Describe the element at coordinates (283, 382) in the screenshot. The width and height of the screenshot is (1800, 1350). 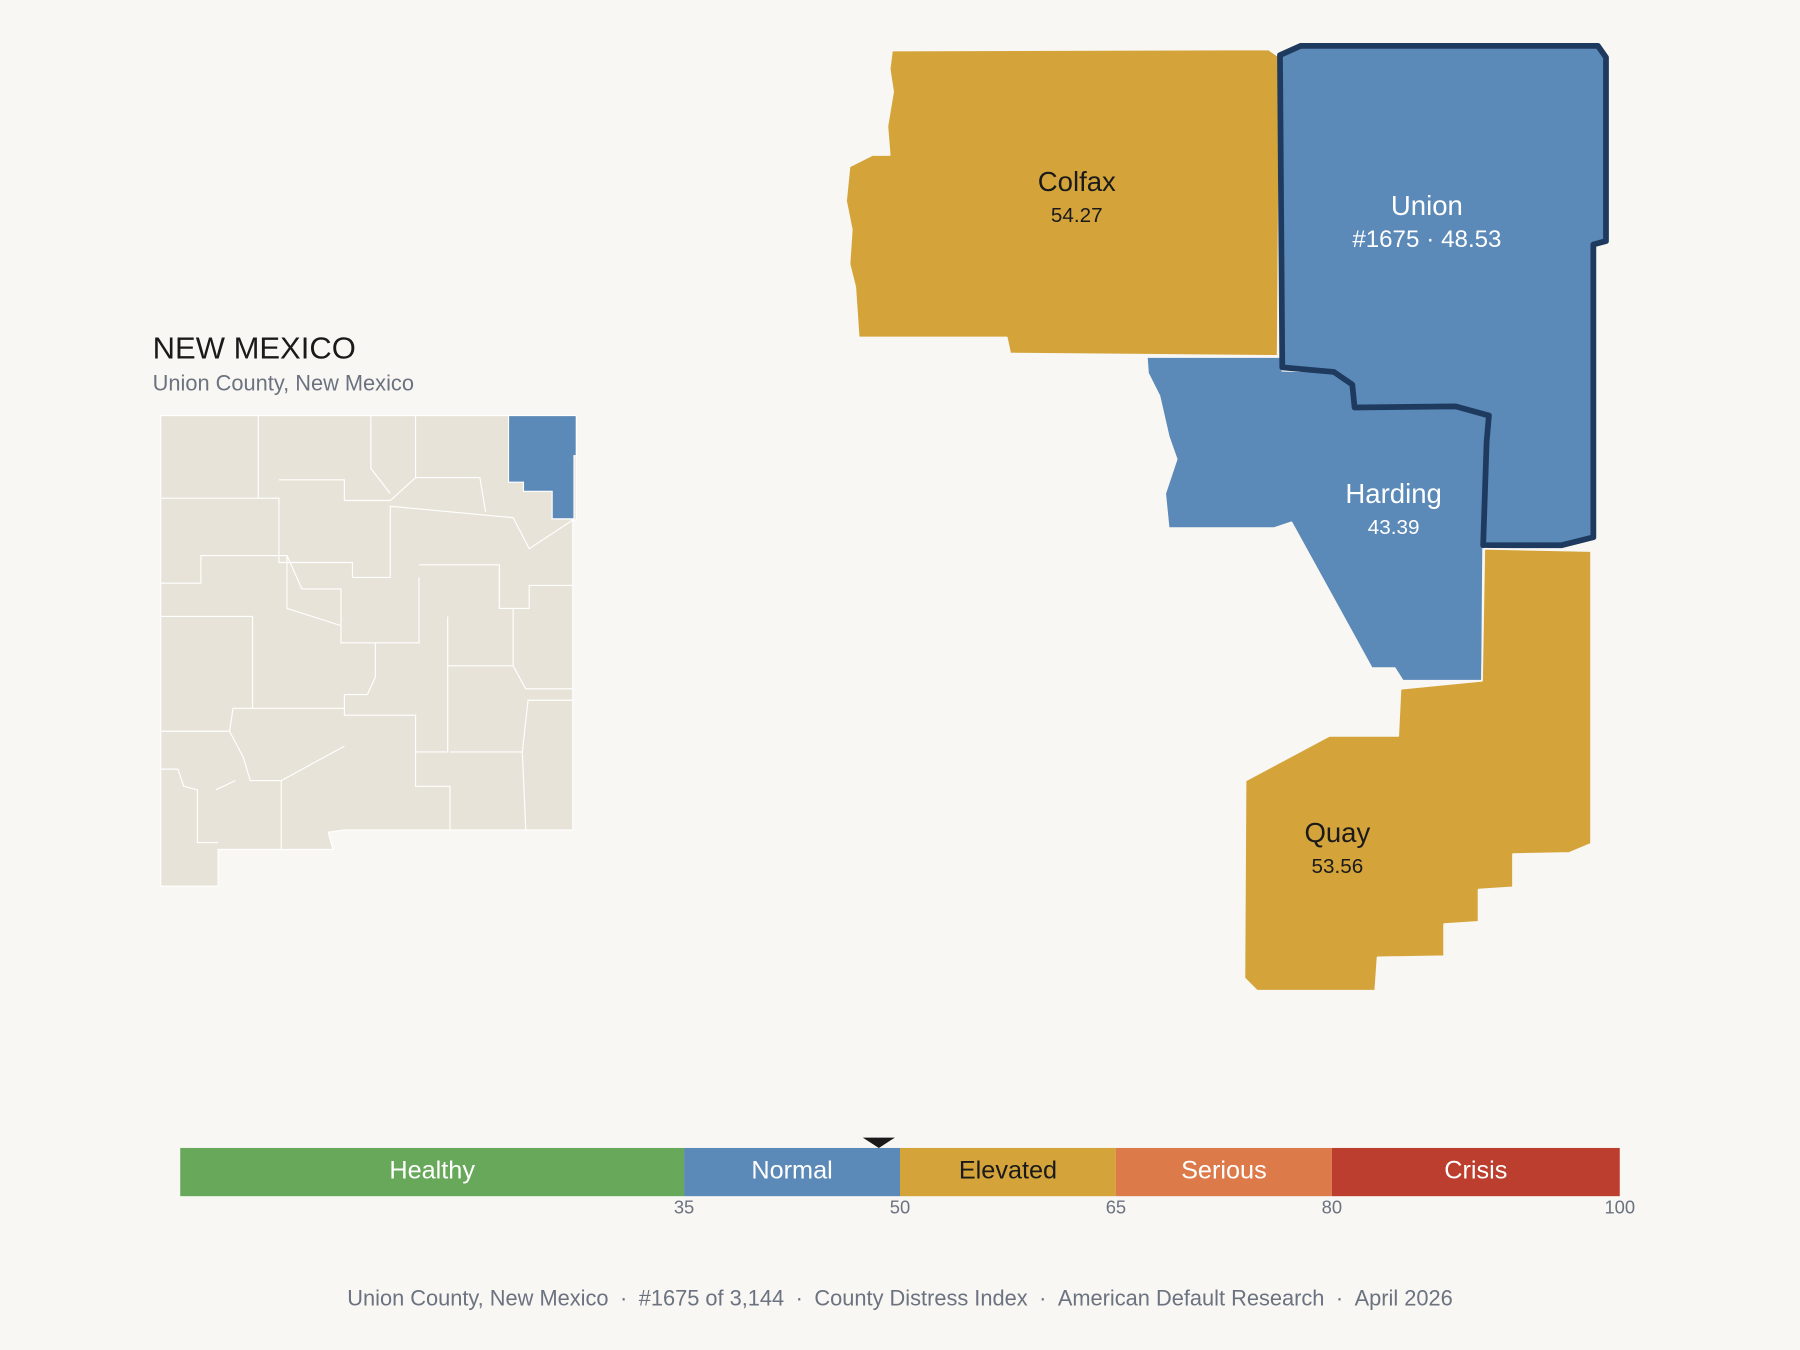
I see `subtitle: Union County, New Mexico` at that location.